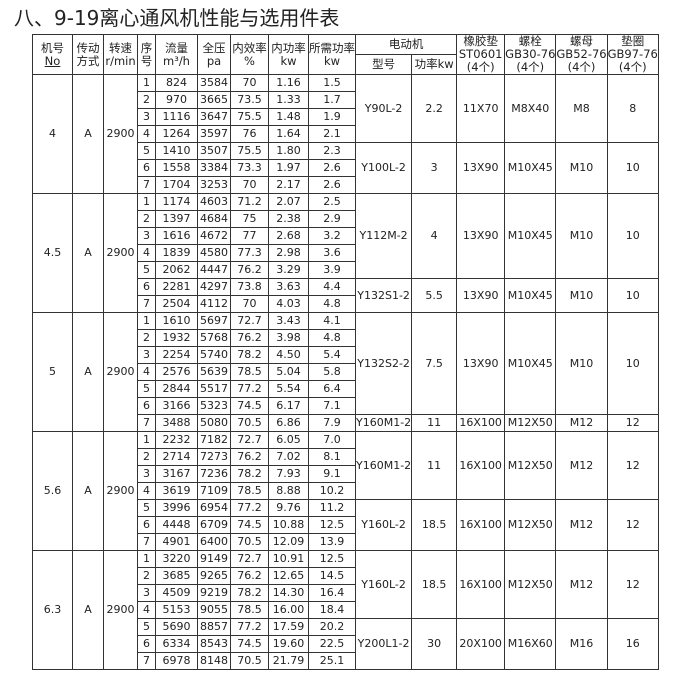  Describe the element at coordinates (346, 474) in the screenshot. I see `table-row: 3 3167 7236 78.2 7.93 9.1` at that location.